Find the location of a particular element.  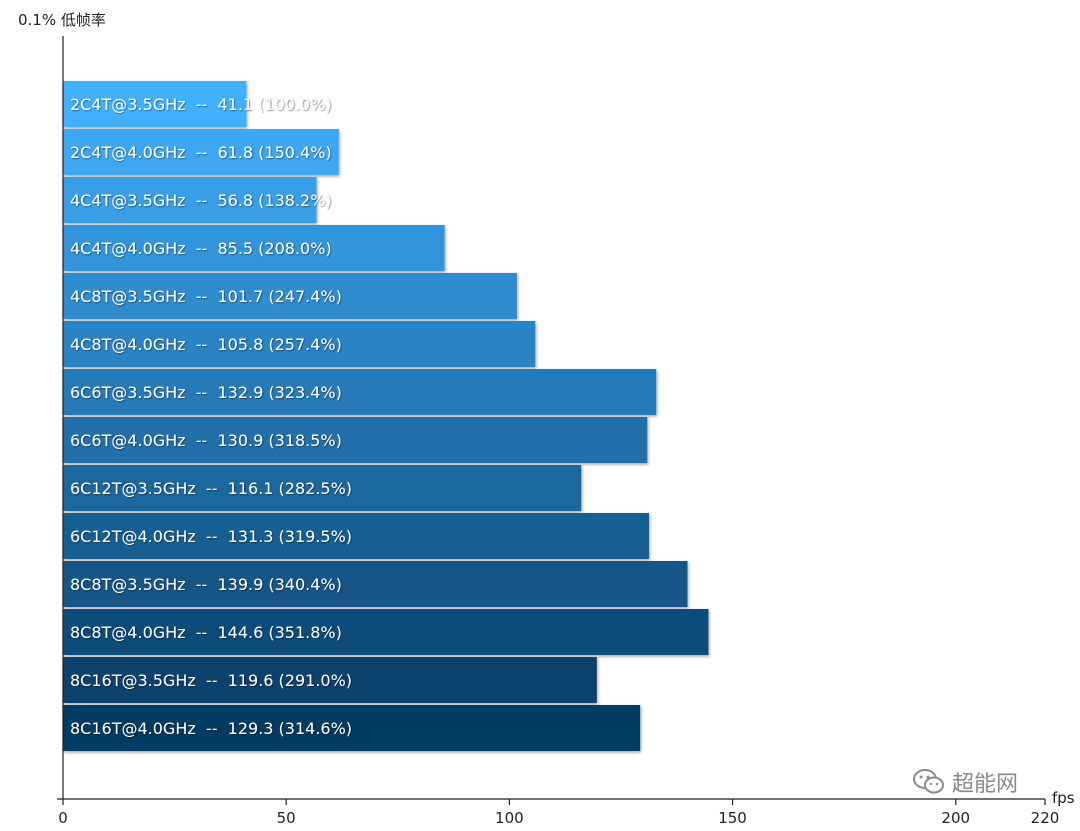

bar-label-6C6T@4.0GHz: 6C6T@4.0GHz -- 130.9 (318.5%) is located at coordinates (206, 440).